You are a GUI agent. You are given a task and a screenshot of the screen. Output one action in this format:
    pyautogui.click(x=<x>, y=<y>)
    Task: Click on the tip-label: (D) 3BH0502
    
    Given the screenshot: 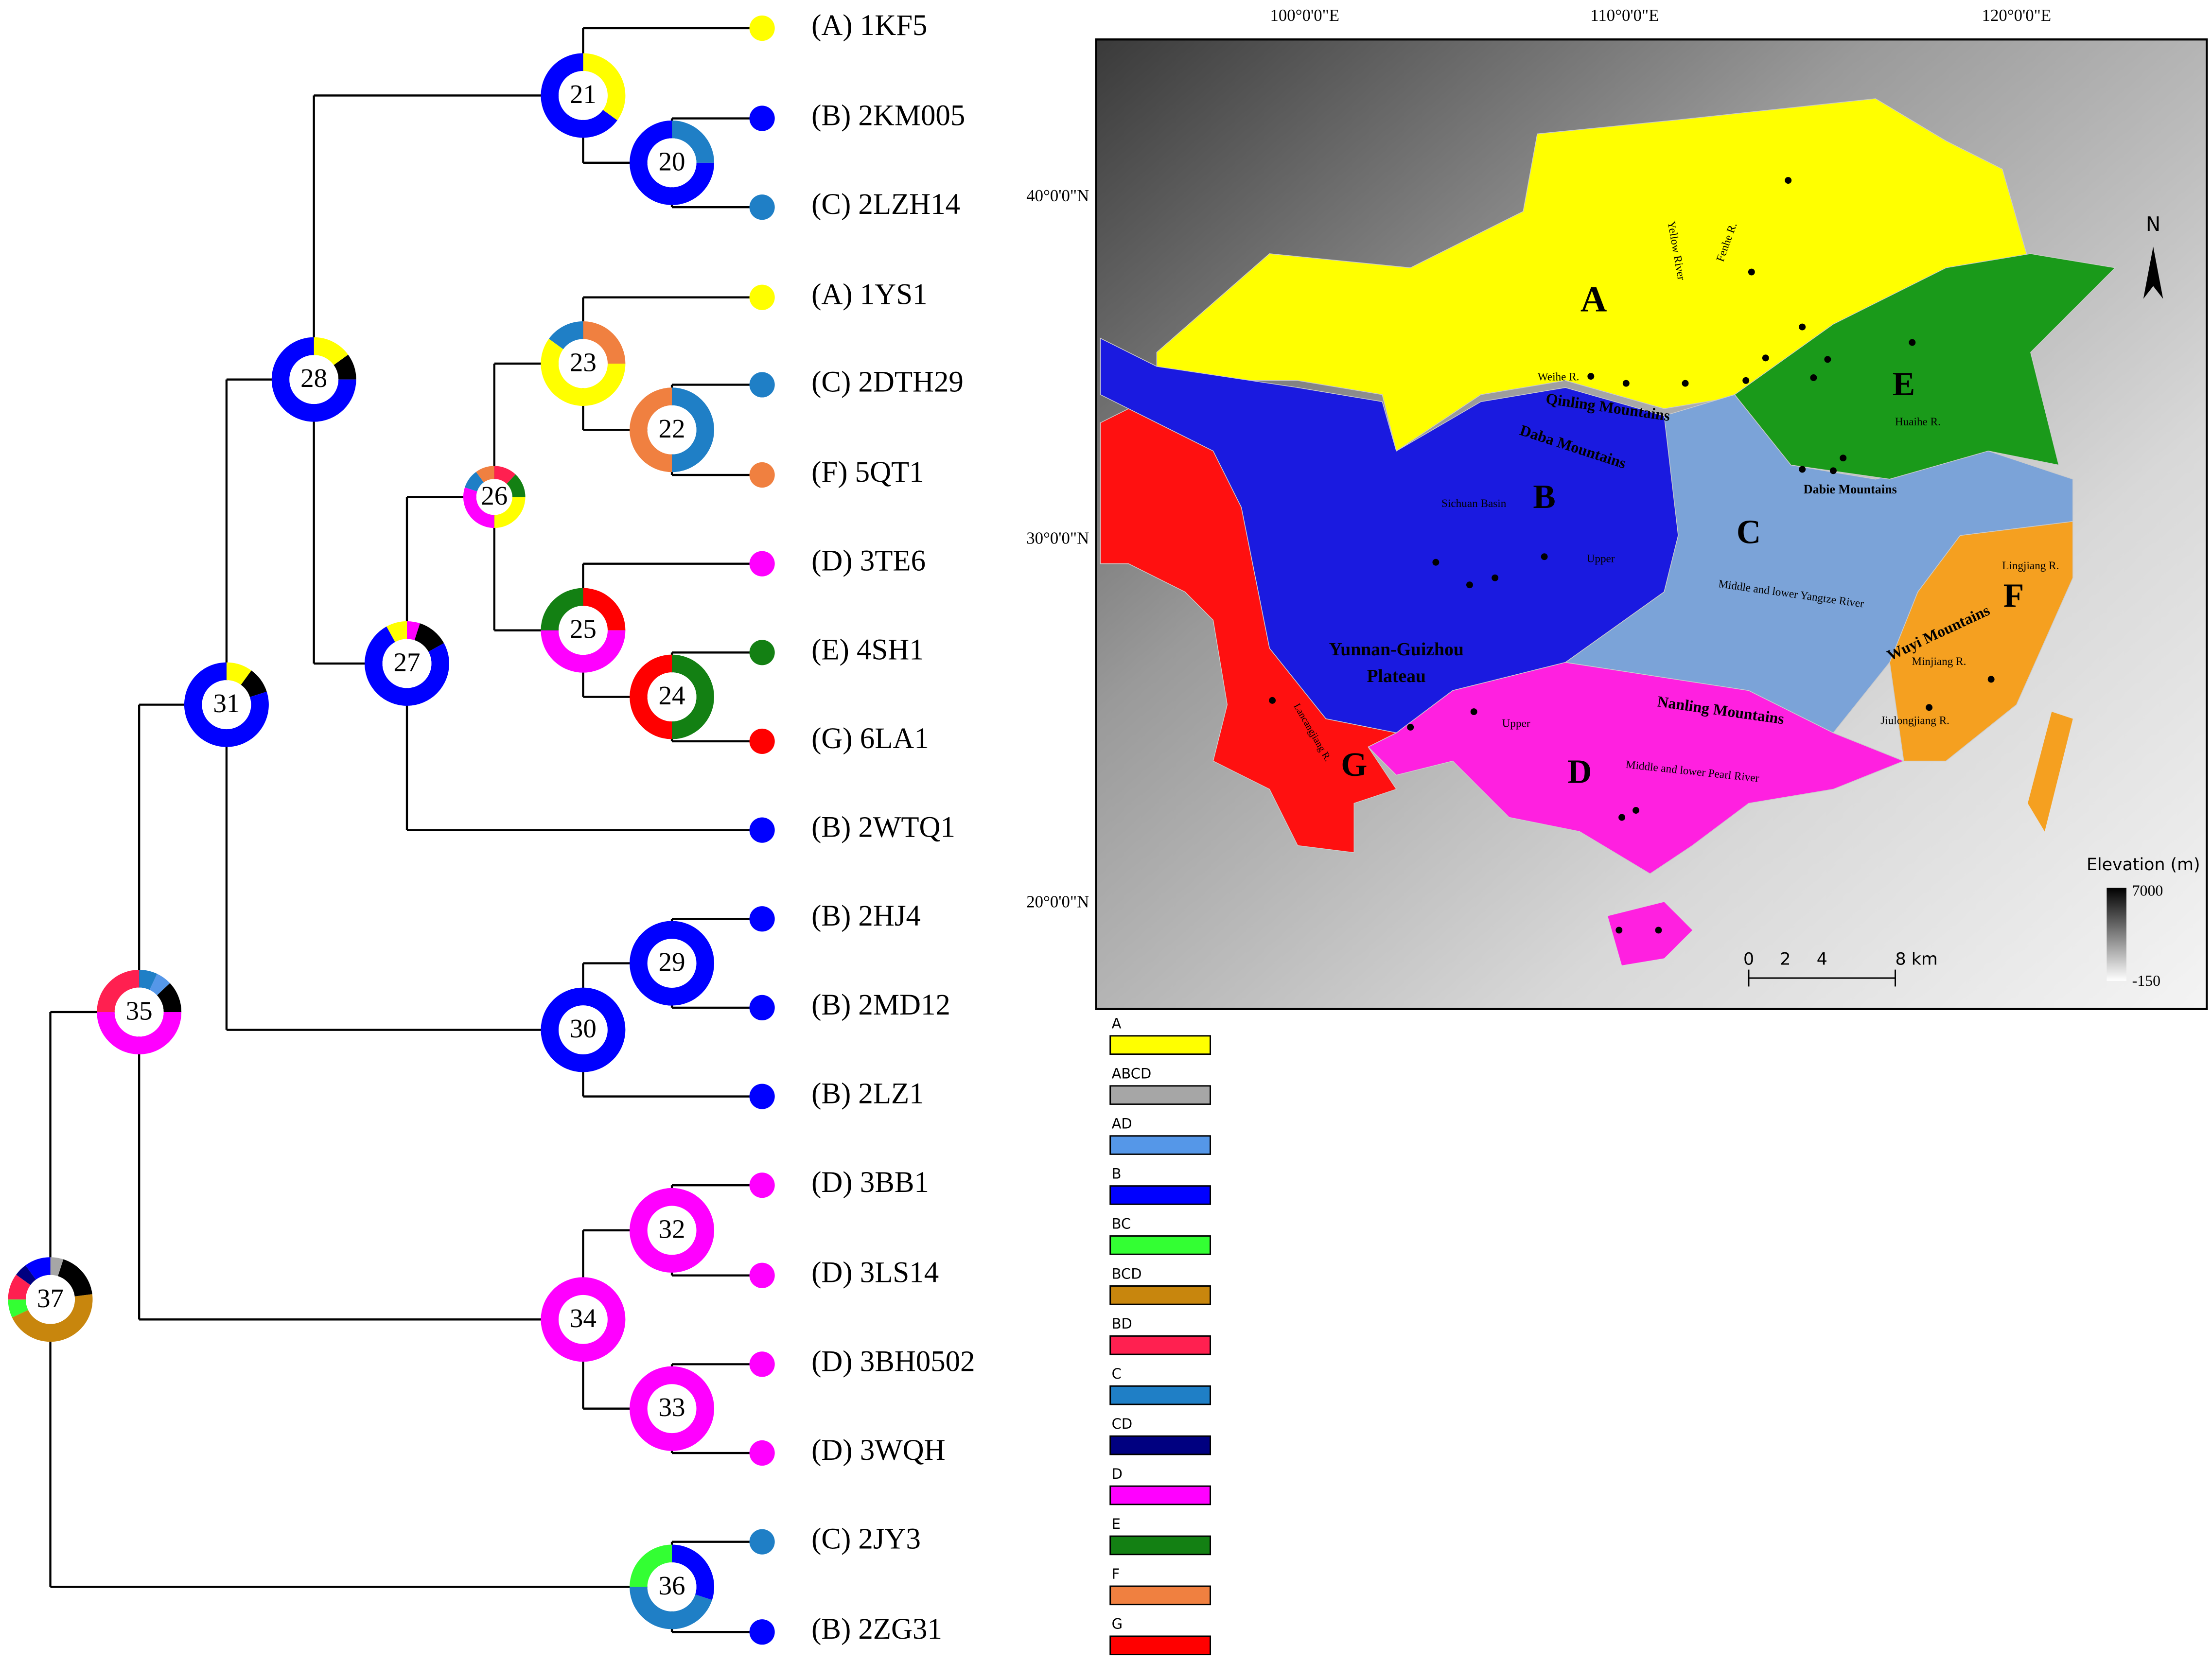 What is the action you would take?
    pyautogui.click(x=893, y=1362)
    